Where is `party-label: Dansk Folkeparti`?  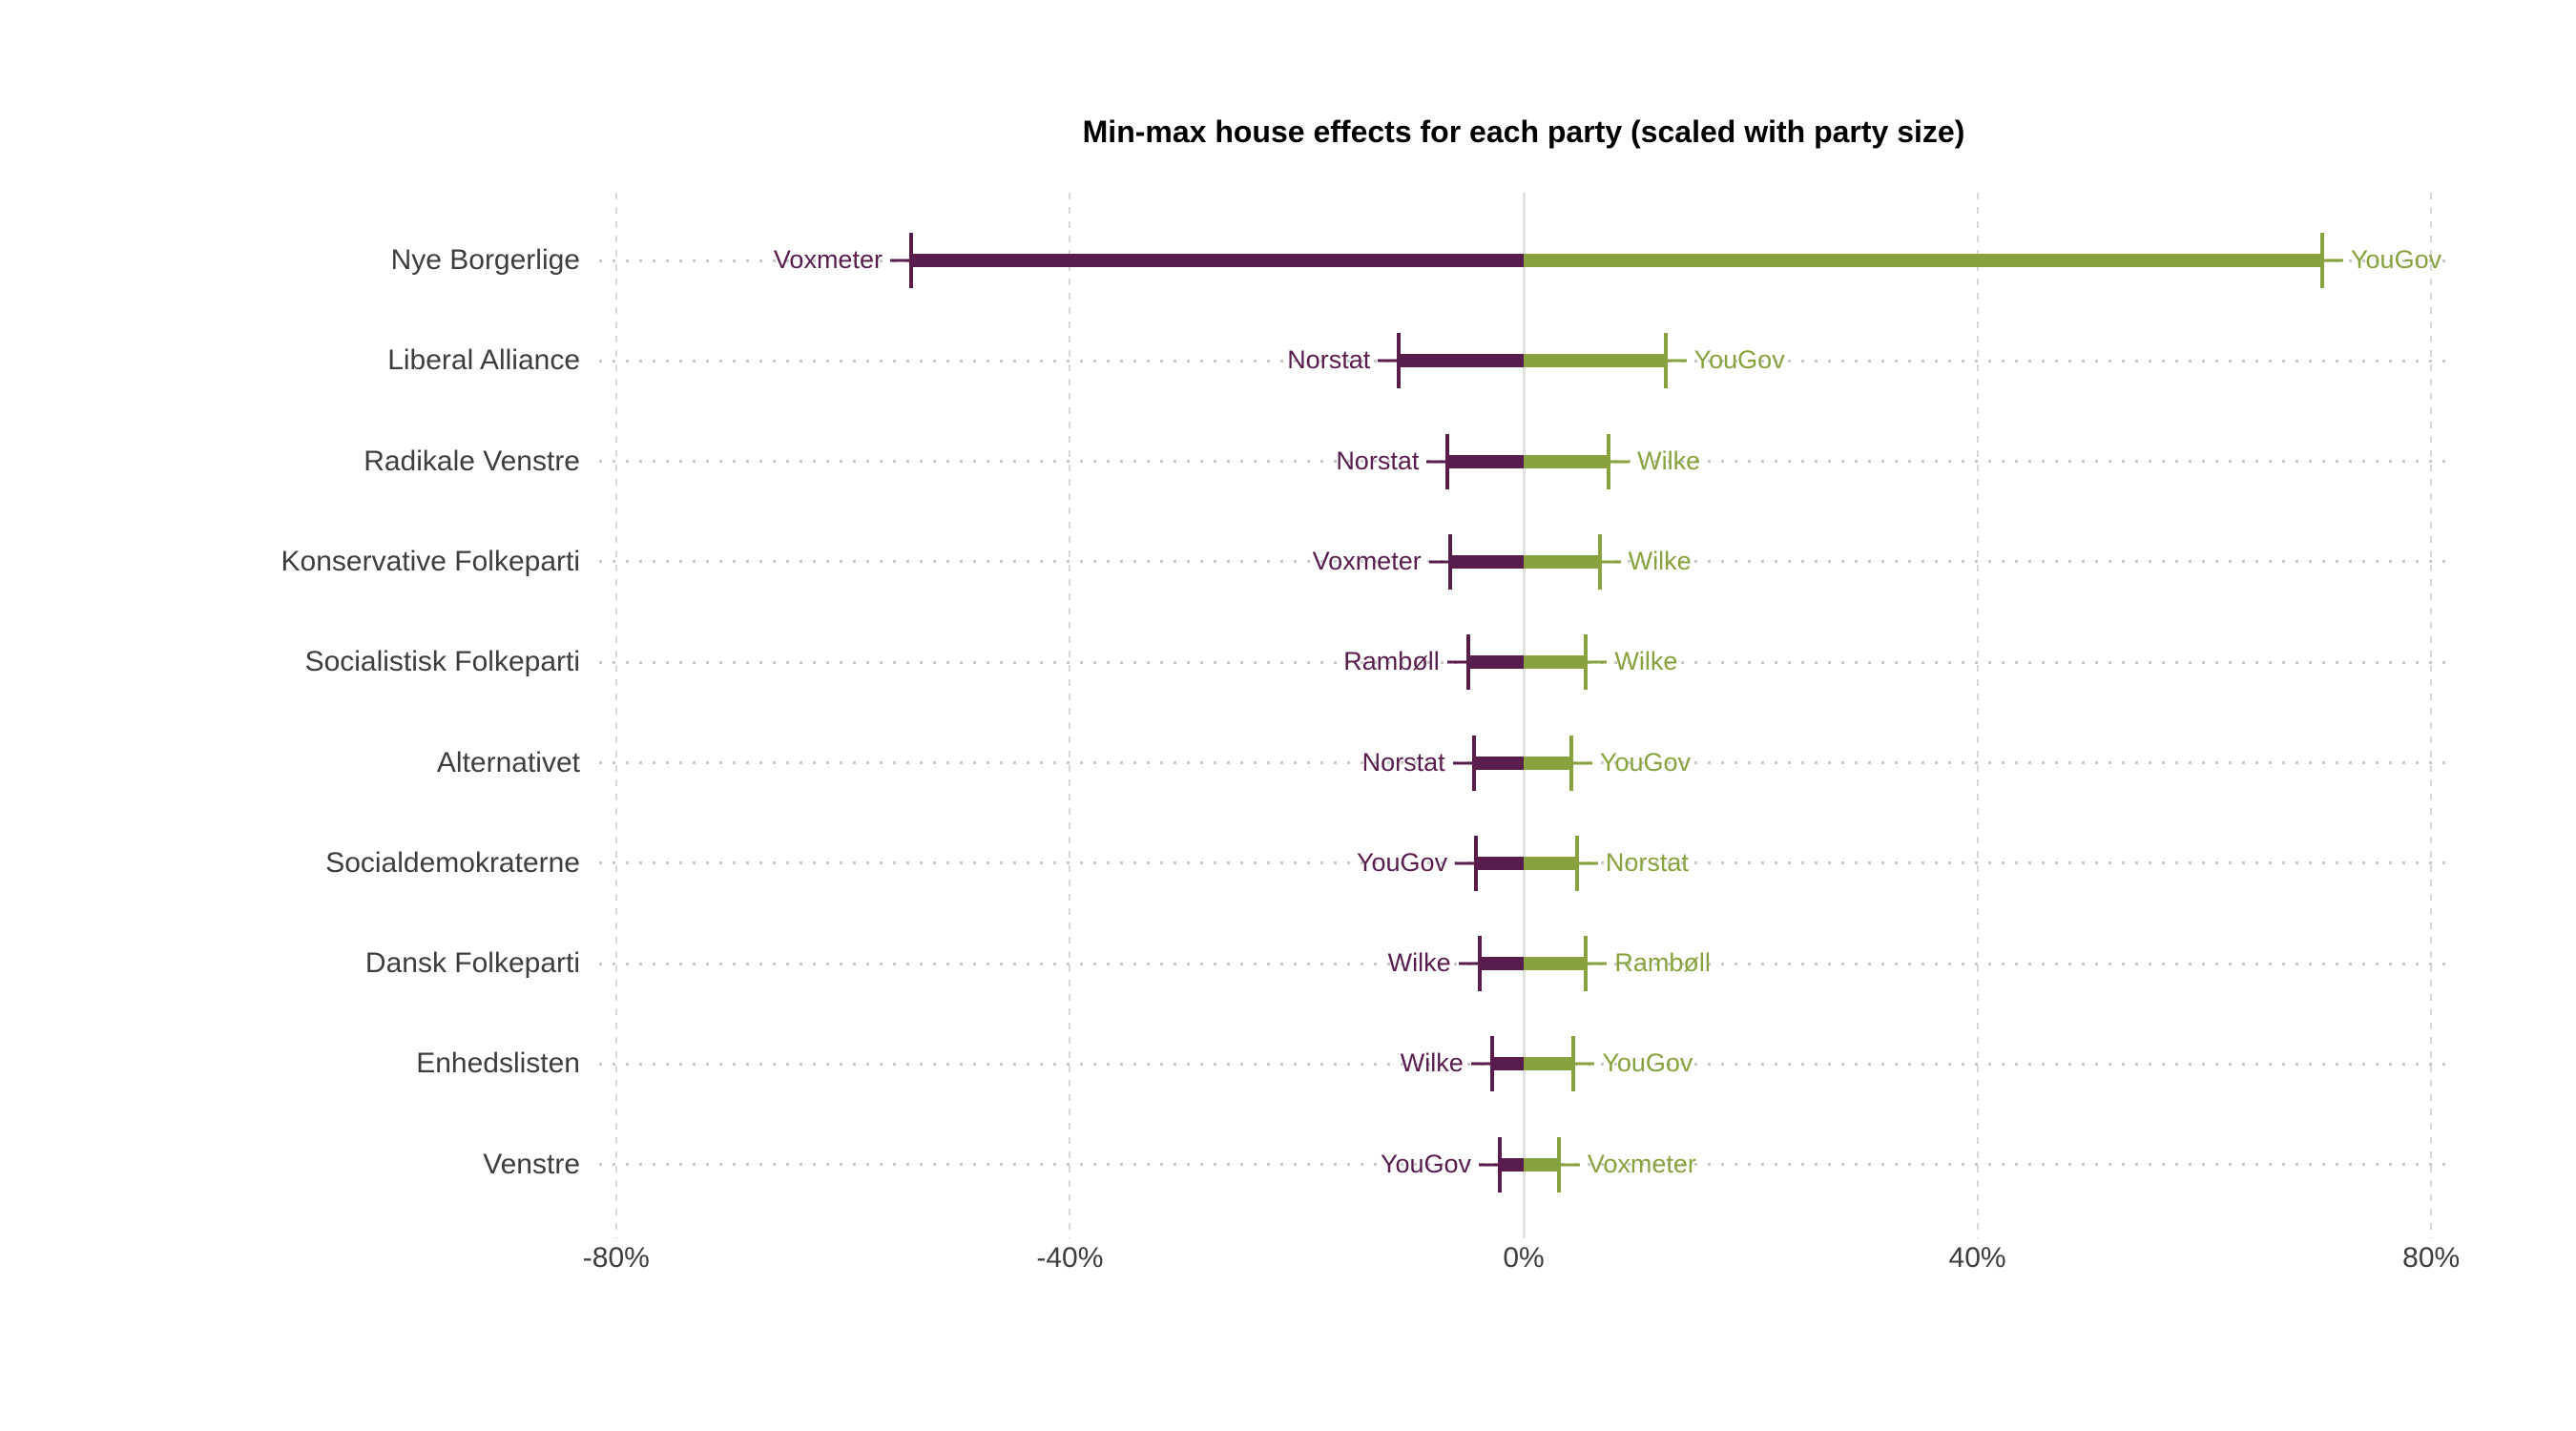
party-label: Dansk Folkeparti is located at coordinates (472, 963).